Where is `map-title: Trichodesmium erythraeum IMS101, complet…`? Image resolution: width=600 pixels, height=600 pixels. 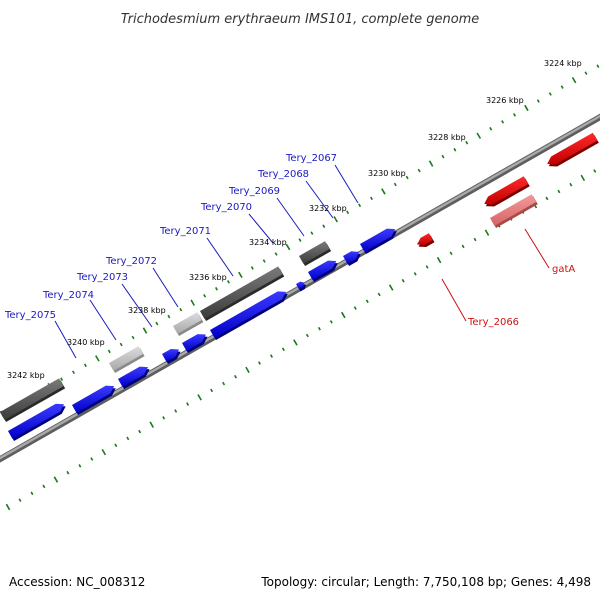
map-title: Trichodesmium erythraeum IMS101, complet… is located at coordinates (300, 19).